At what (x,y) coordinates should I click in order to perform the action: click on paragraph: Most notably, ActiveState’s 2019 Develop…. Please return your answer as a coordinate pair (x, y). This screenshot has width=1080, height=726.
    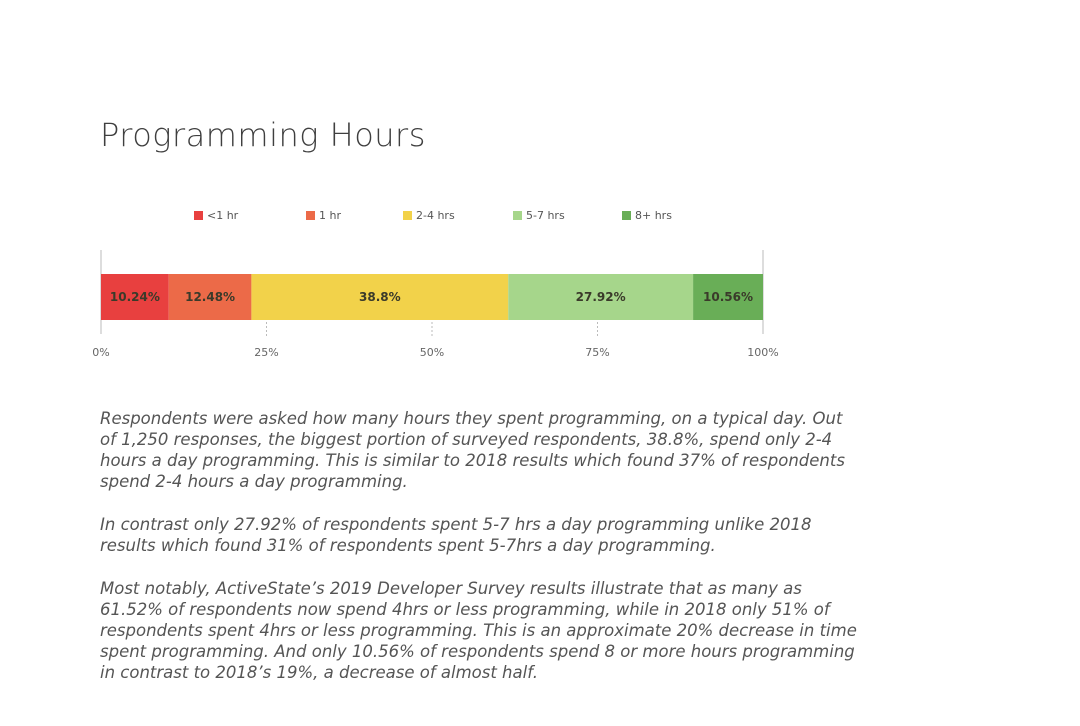
    Looking at the image, I should click on (478, 630).